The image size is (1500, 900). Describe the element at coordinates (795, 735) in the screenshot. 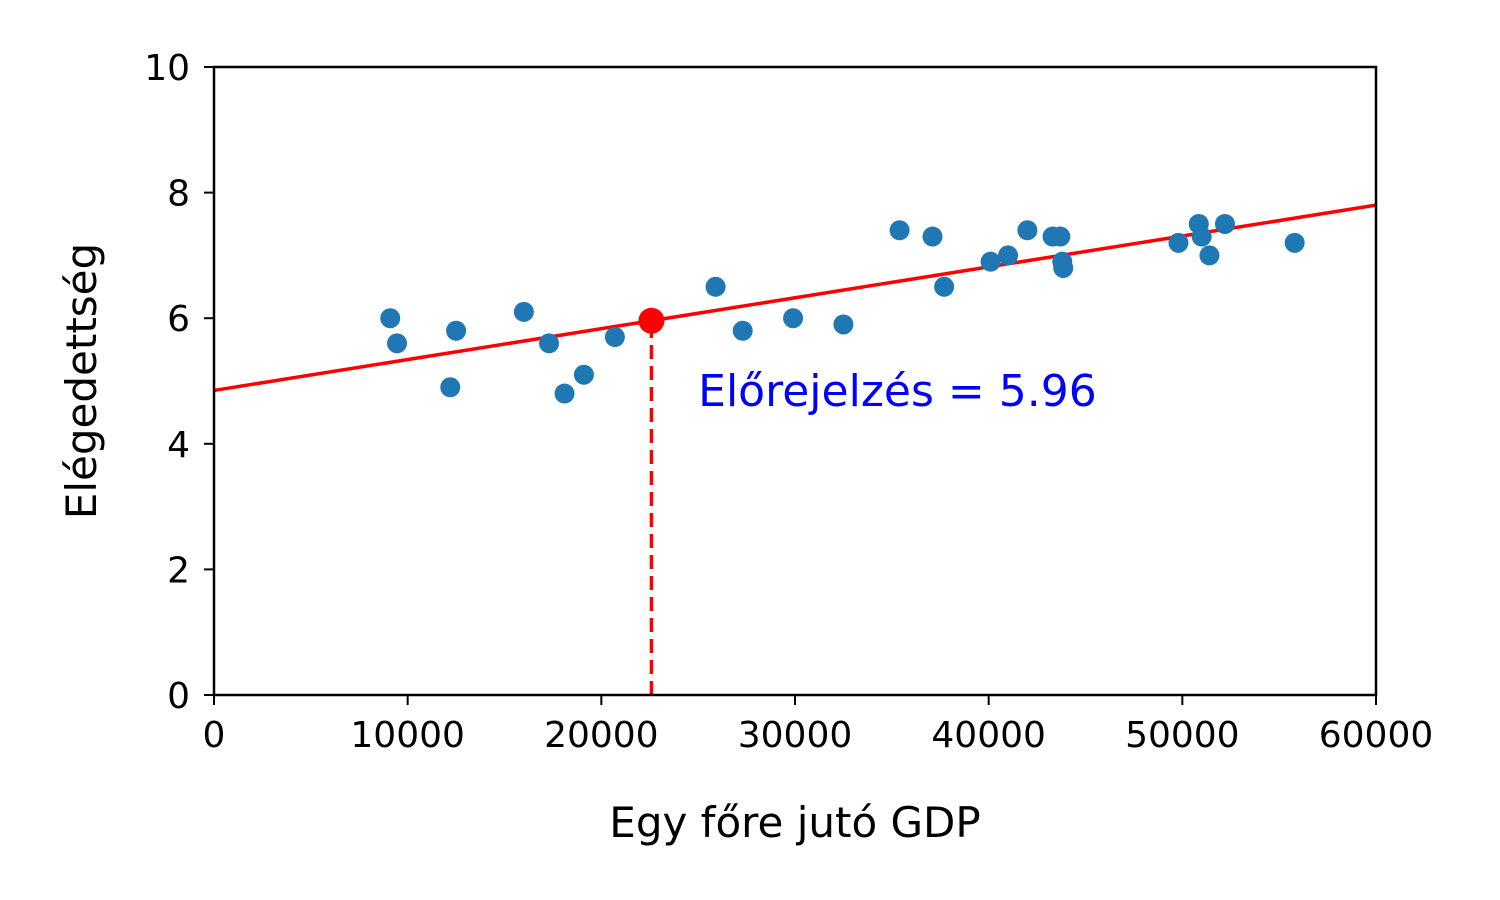

I see `x-tick-label: 30000` at that location.